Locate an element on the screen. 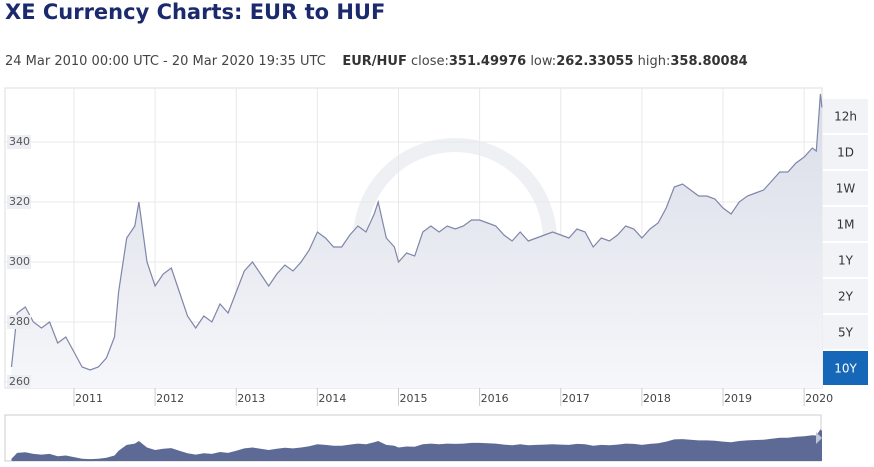 This screenshot has height=467, width=874. range-button: 10Y is located at coordinates (845, 368).